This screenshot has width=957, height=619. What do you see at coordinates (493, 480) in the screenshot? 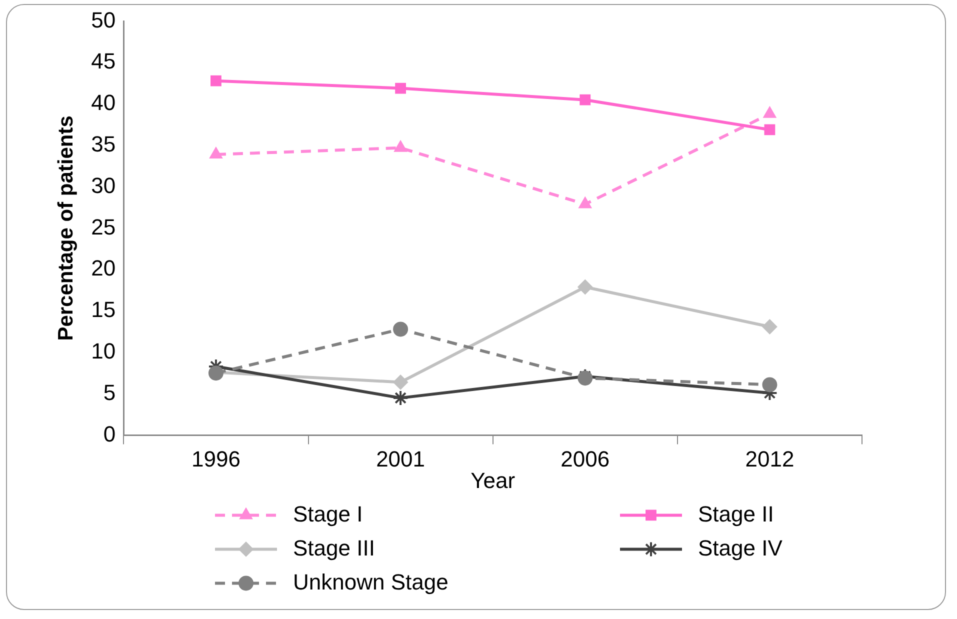
I see `x-axis-title: Year` at bounding box center [493, 480].